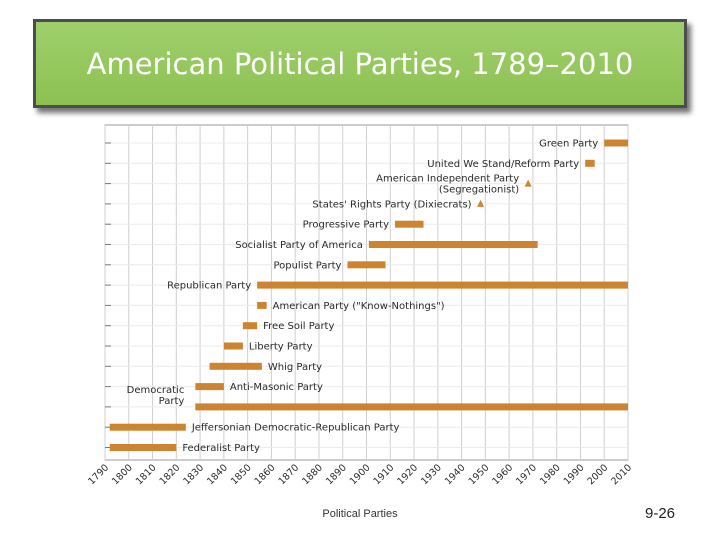 Image resolution: width=720 pixels, height=540 pixels. What do you see at coordinates (455, 474) in the screenshot?
I see `x-tick-label-1940: 1940` at bounding box center [455, 474].